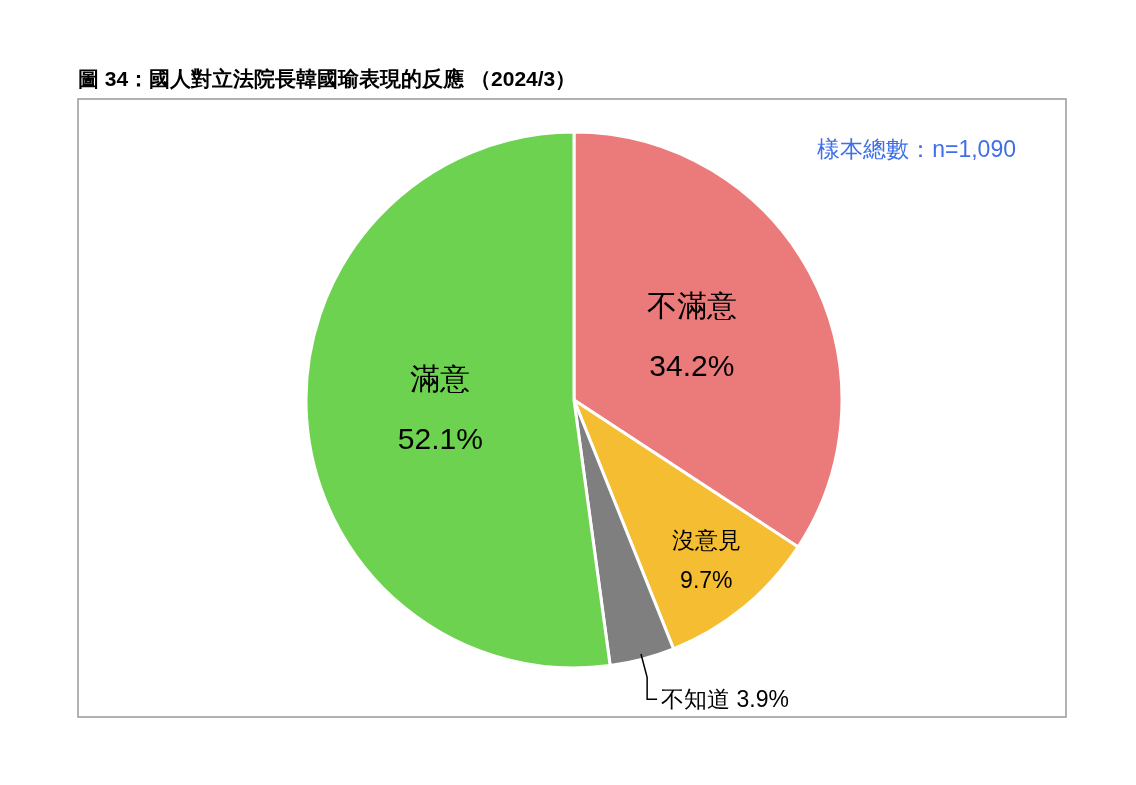  I want to click on data-label: 34.2%, so click(692, 366).